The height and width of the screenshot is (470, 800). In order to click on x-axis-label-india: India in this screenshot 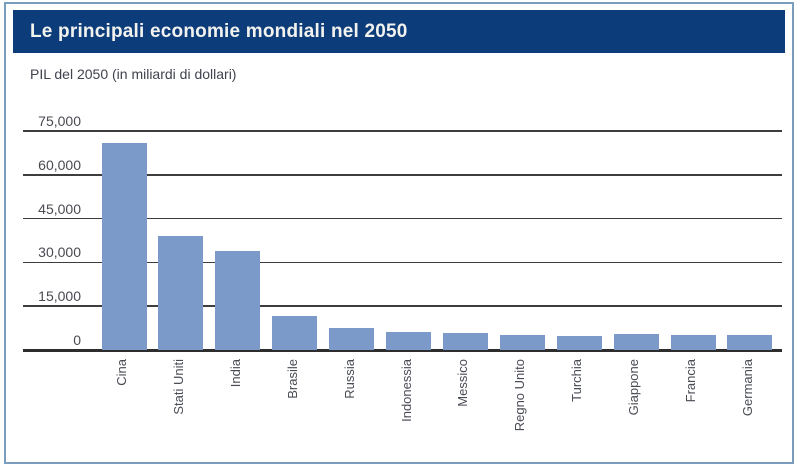, I will do `click(235, 373)`.